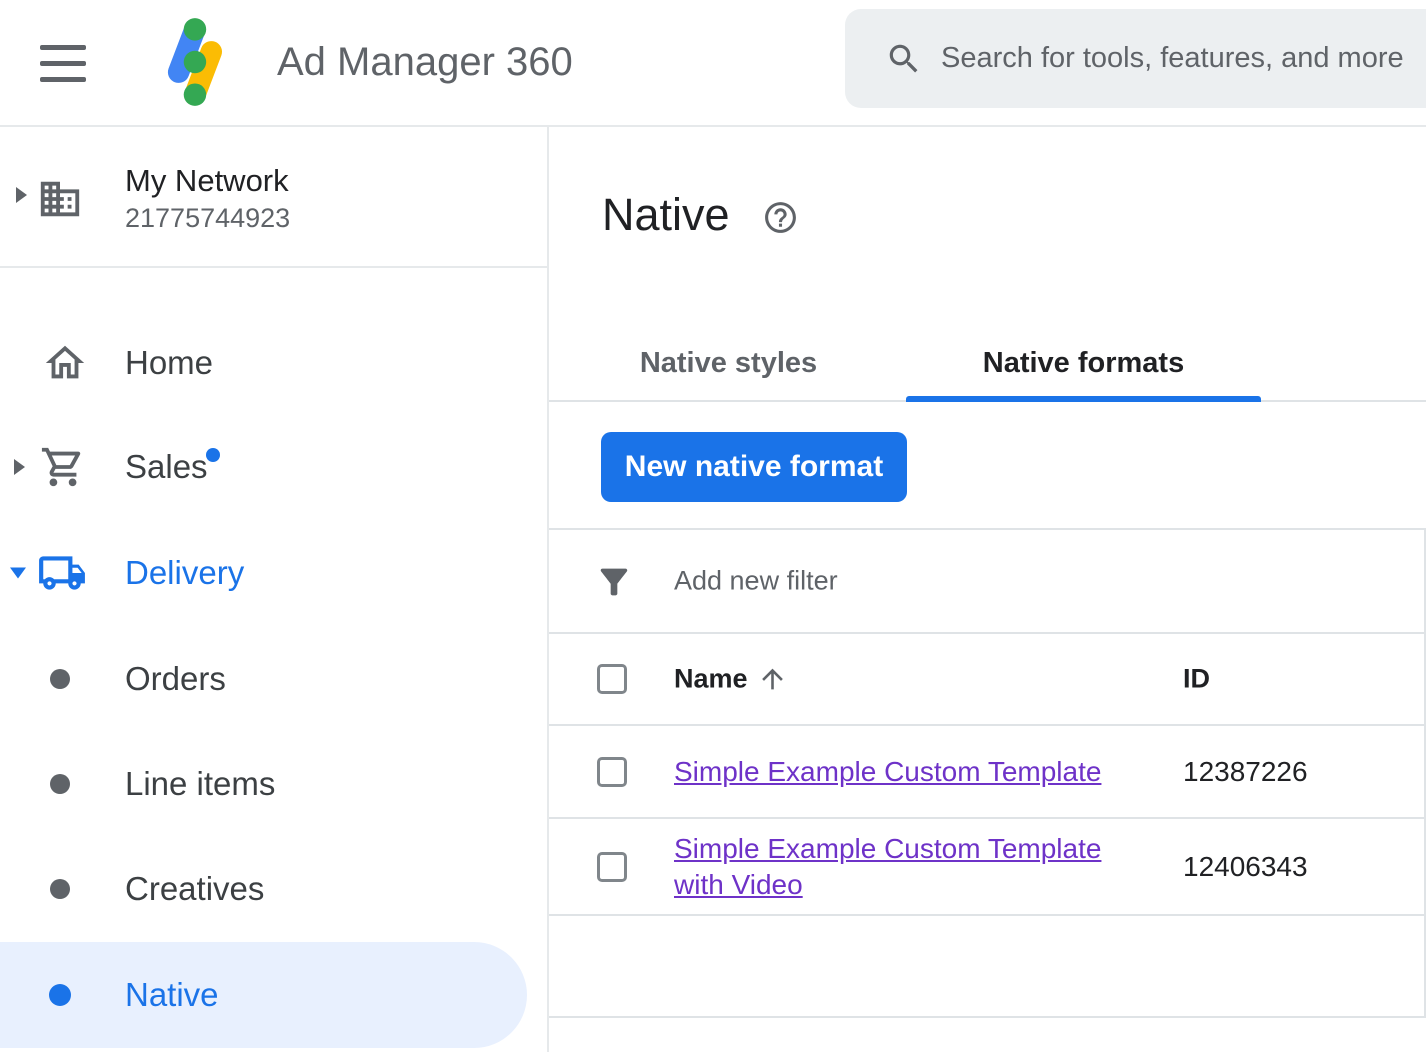 The image size is (1426, 1052). I want to click on native-format-link: Simple Example Custom Template, so click(888, 771).